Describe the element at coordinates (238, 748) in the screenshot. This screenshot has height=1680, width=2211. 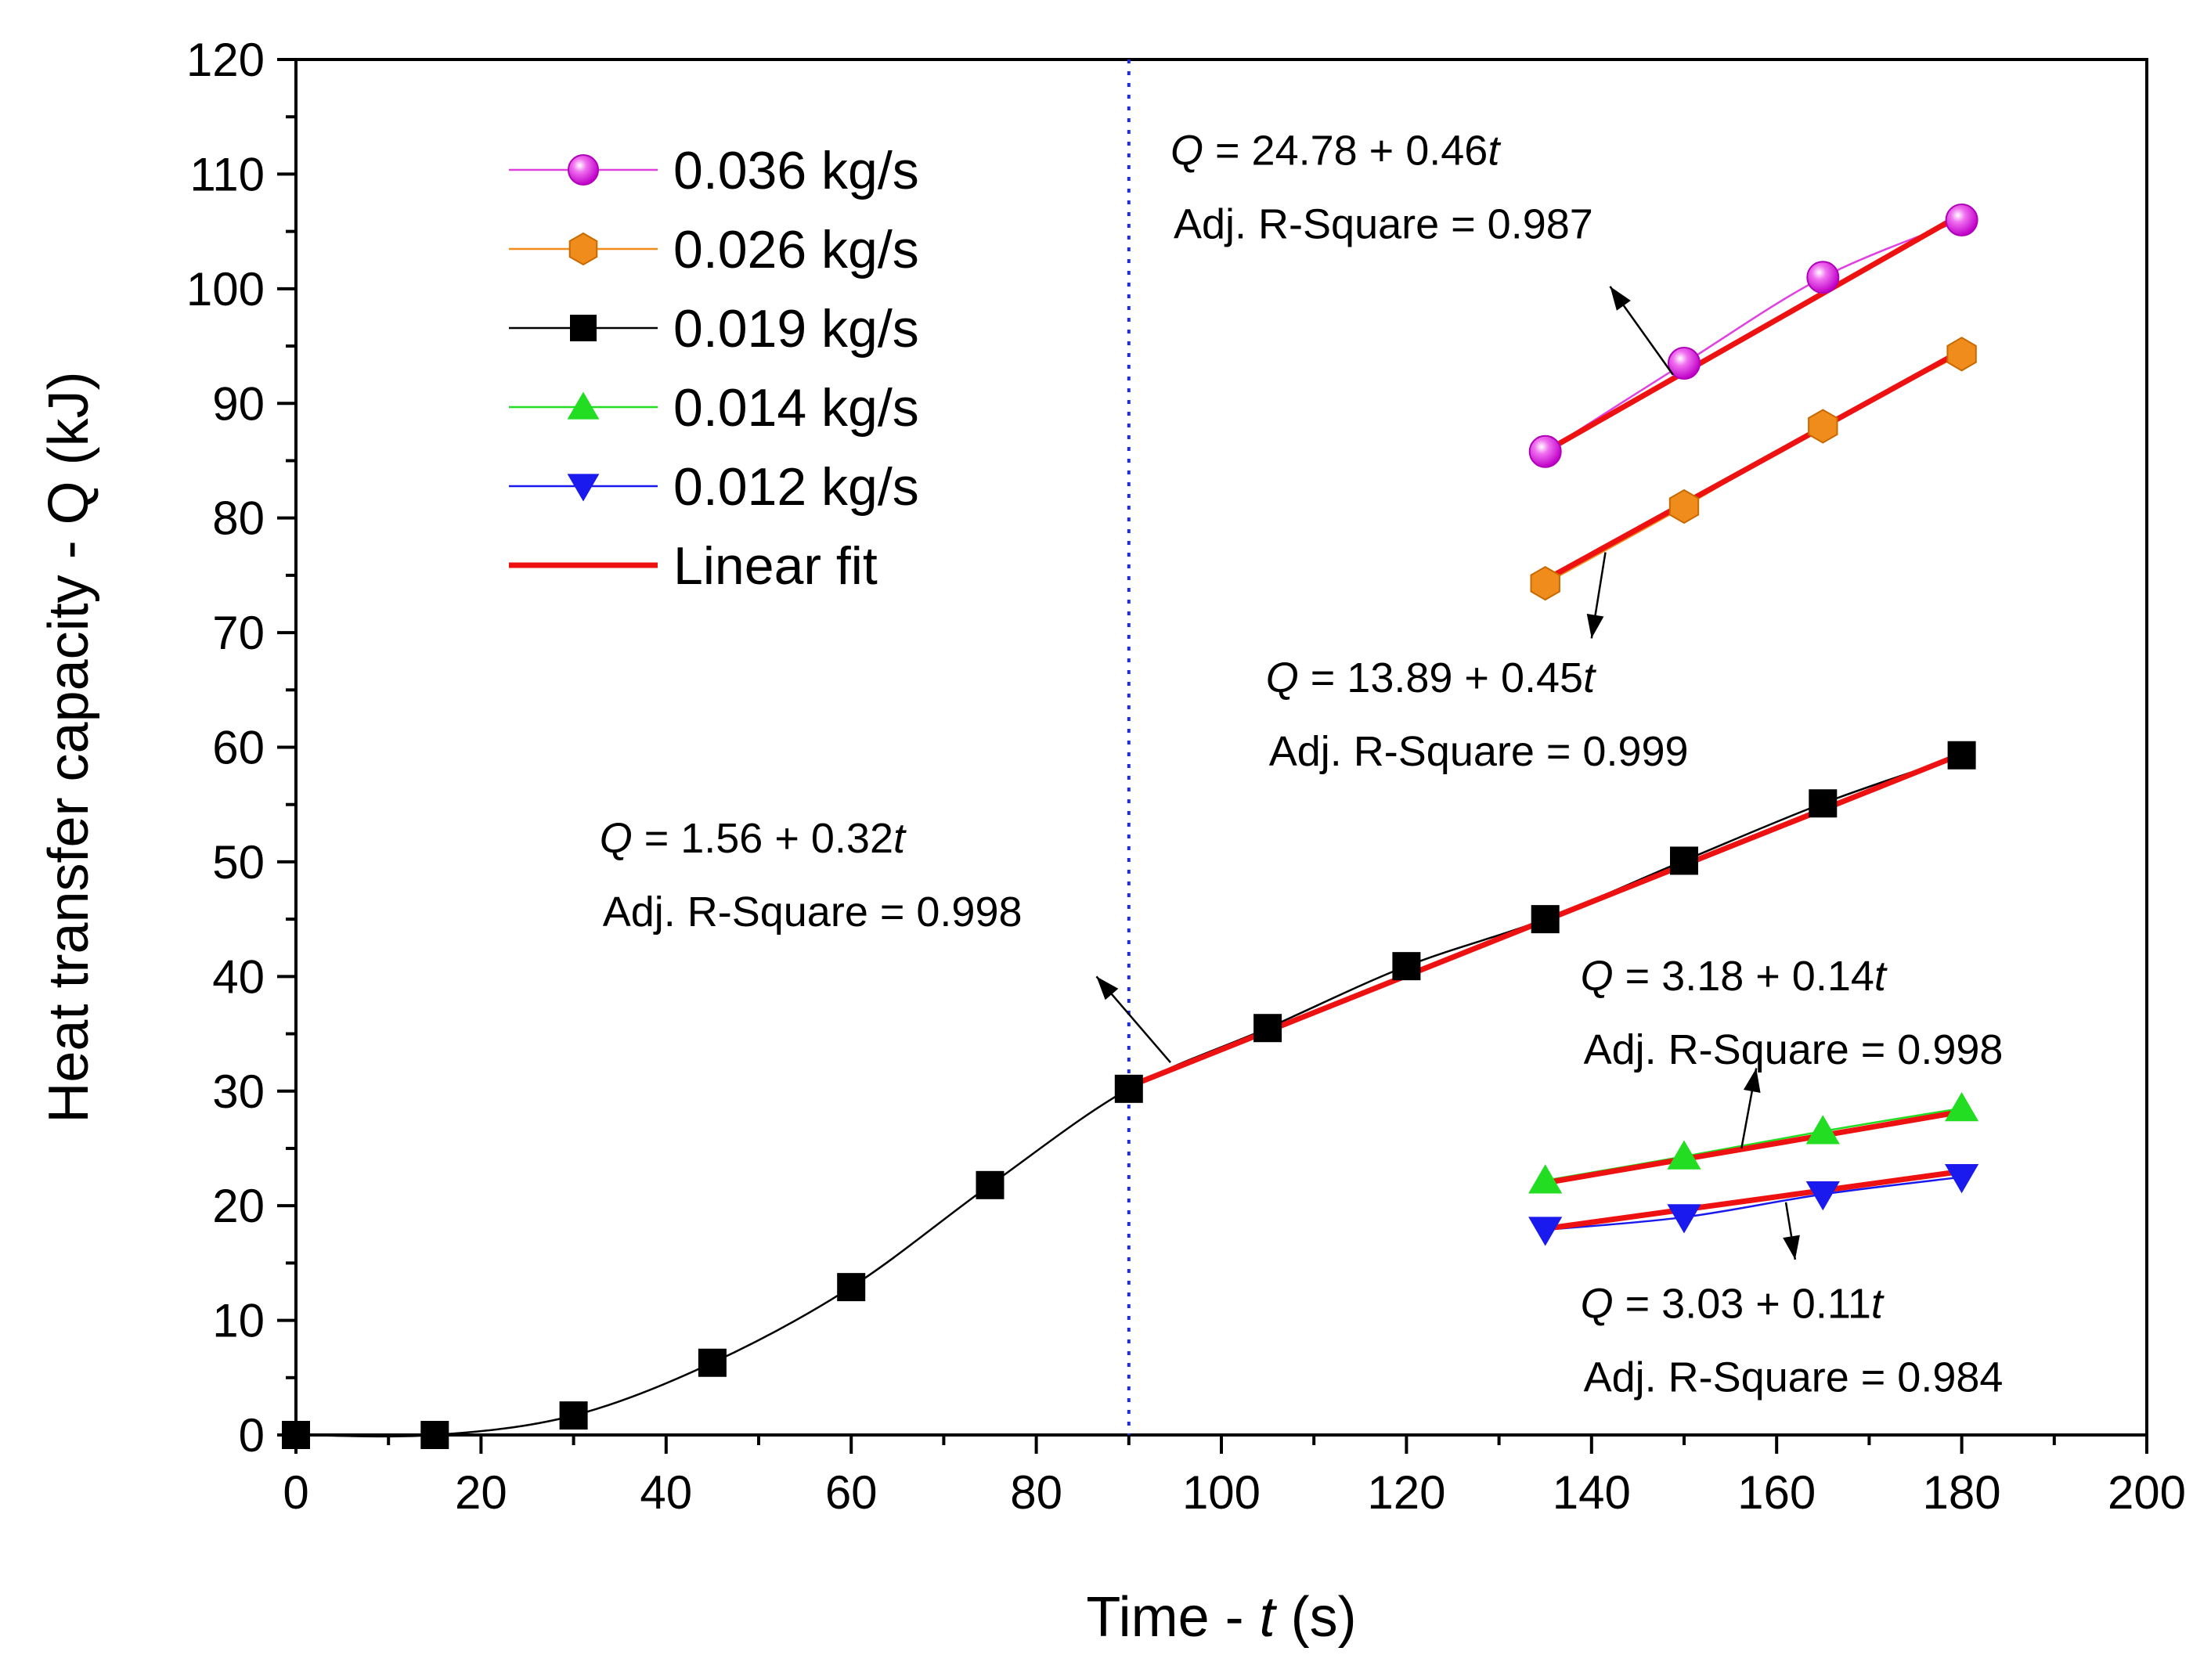
I see `y-tick-label: 60` at that location.